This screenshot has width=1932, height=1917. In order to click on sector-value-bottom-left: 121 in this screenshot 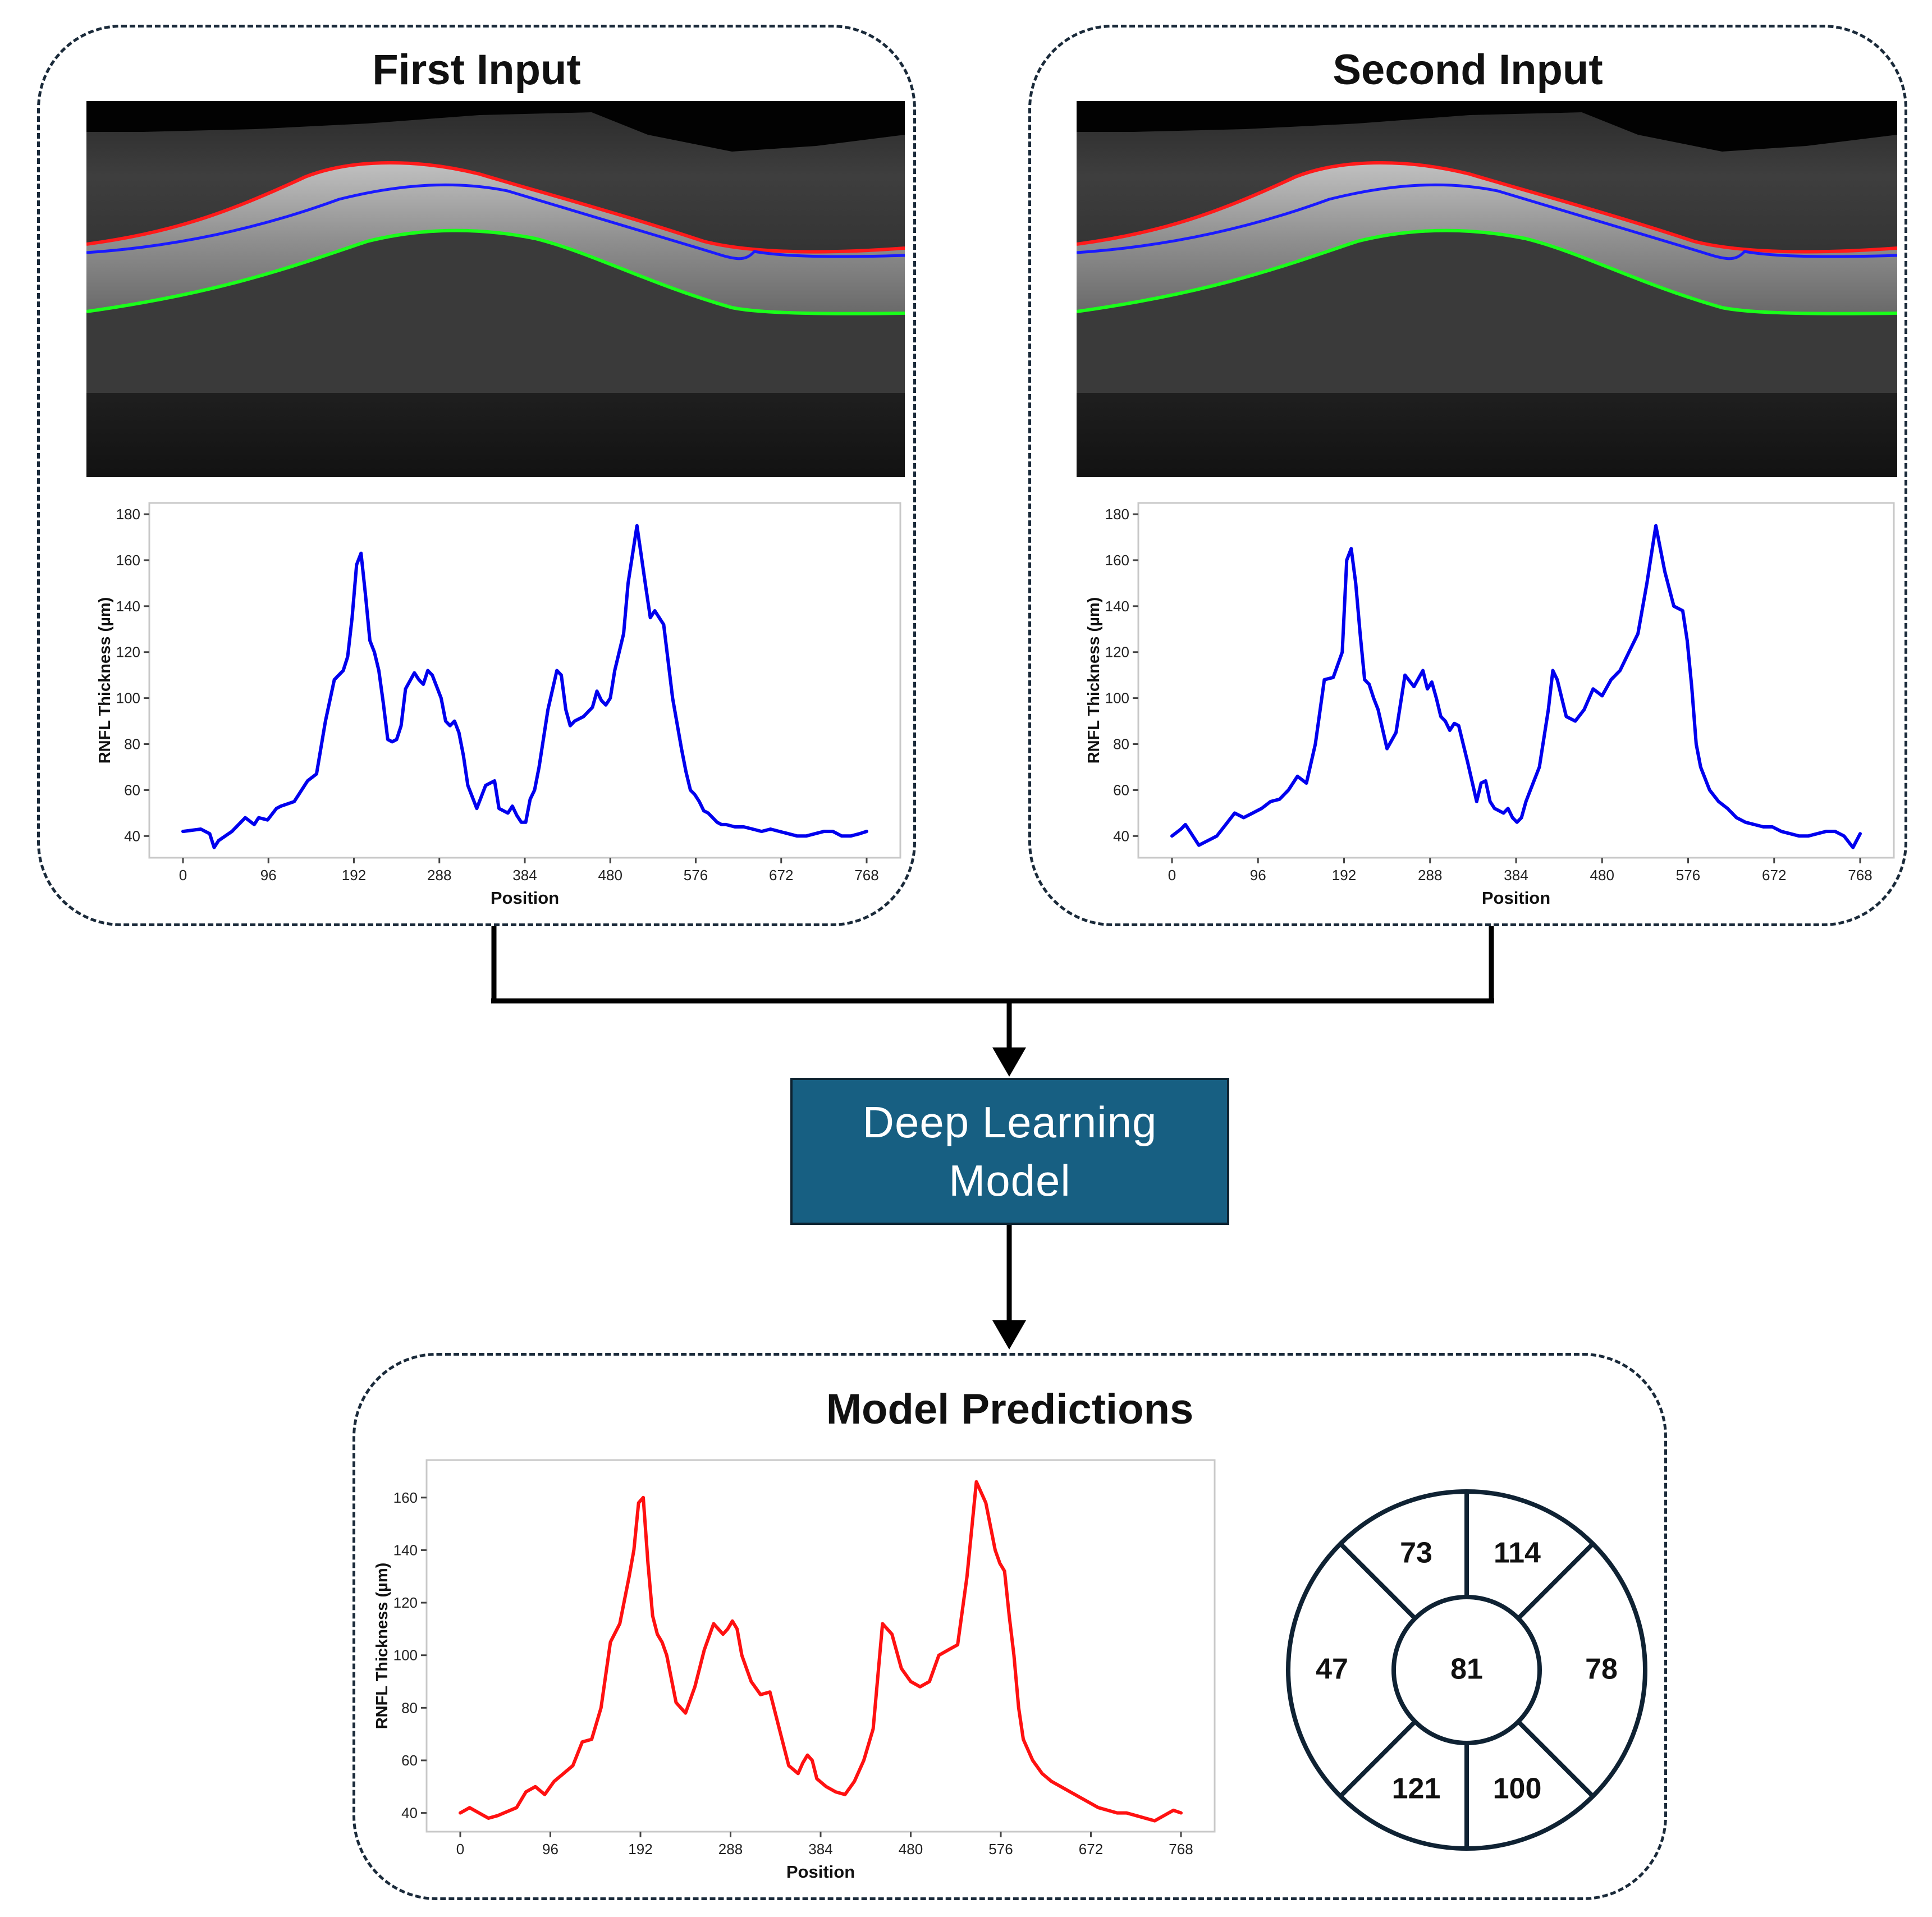, I will do `click(1416, 1789)`.